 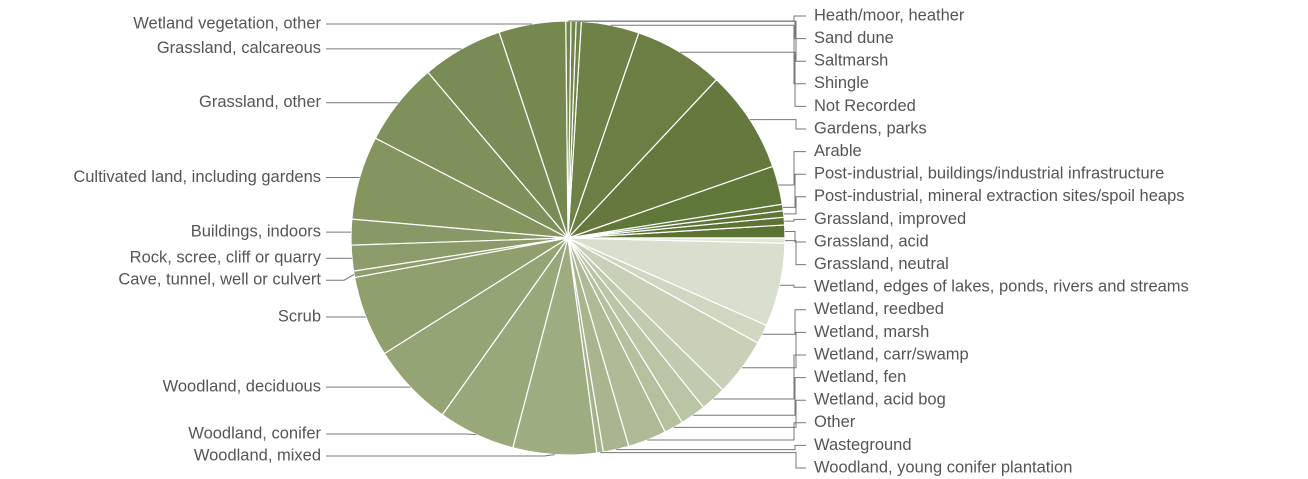 What do you see at coordinates (711, 447) in the screenshot?
I see `leader-line-wasteground` at bounding box center [711, 447].